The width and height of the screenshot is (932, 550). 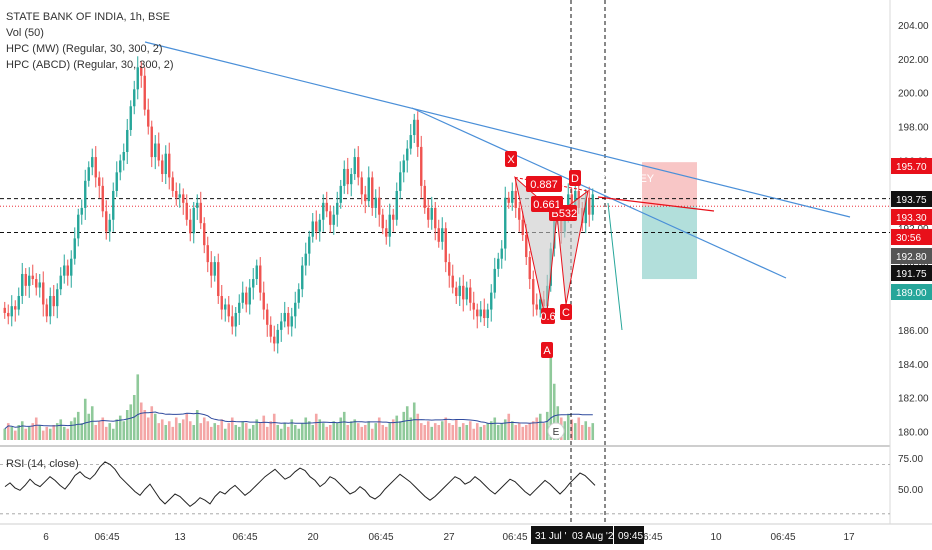 I want to click on hpc-abcd-legend: HPC (ABCD) (Regular, 30, 300, 2), so click(x=90, y=65).